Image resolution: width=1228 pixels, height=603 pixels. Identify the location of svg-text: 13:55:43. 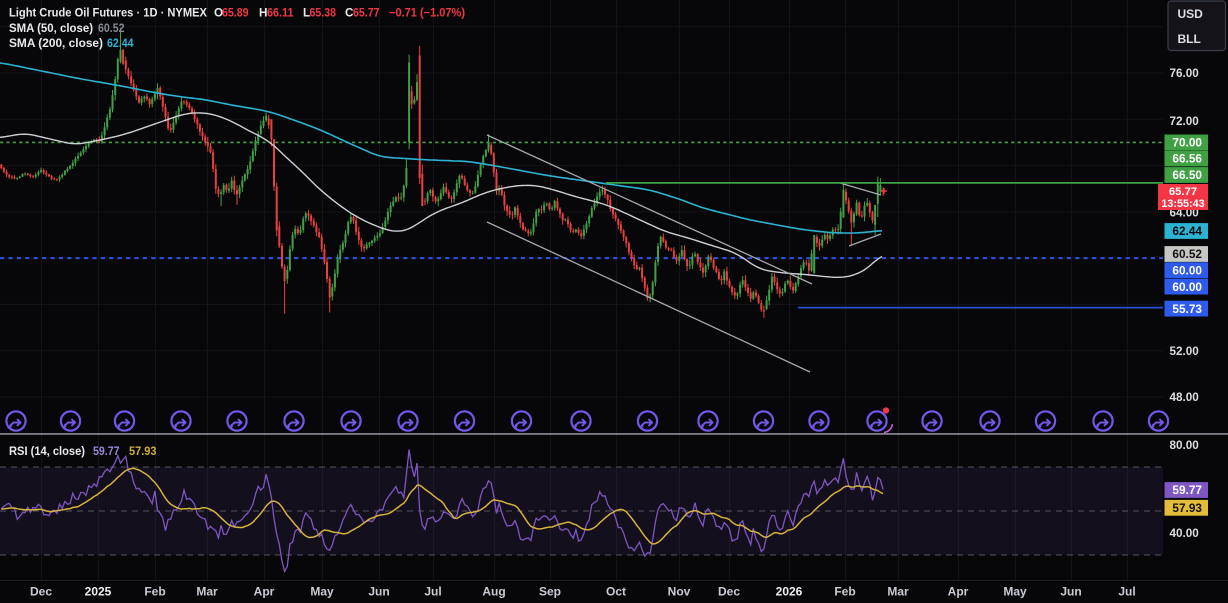
(1182, 204).